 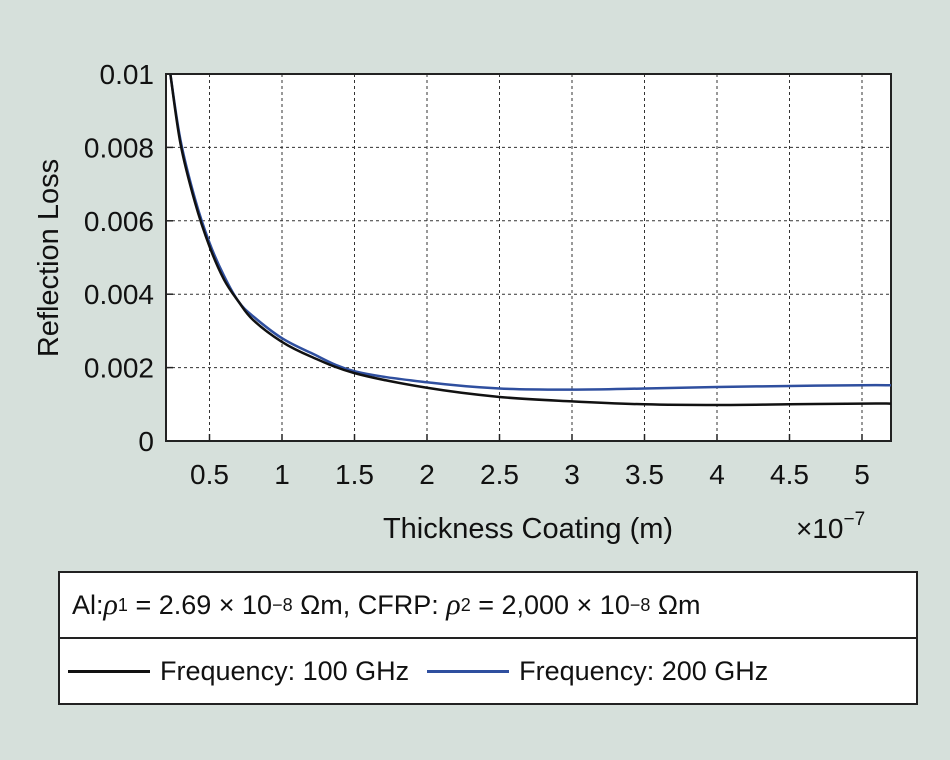 I want to click on rho1-value: = 2.69 × 10, so click(x=200, y=604).